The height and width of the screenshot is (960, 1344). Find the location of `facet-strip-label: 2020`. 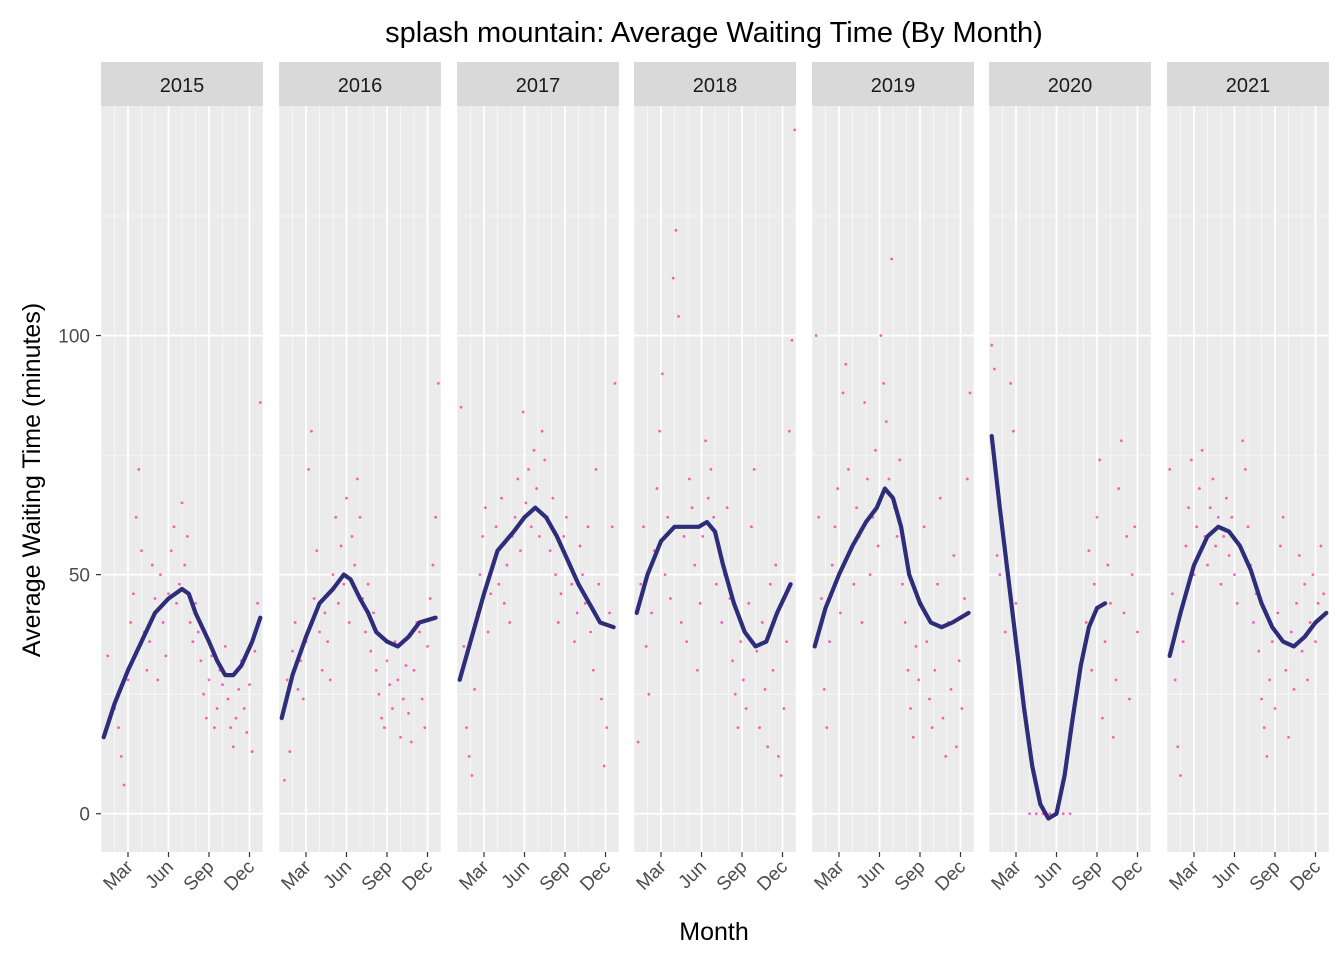

facet-strip-label: 2020 is located at coordinates (1070, 86).